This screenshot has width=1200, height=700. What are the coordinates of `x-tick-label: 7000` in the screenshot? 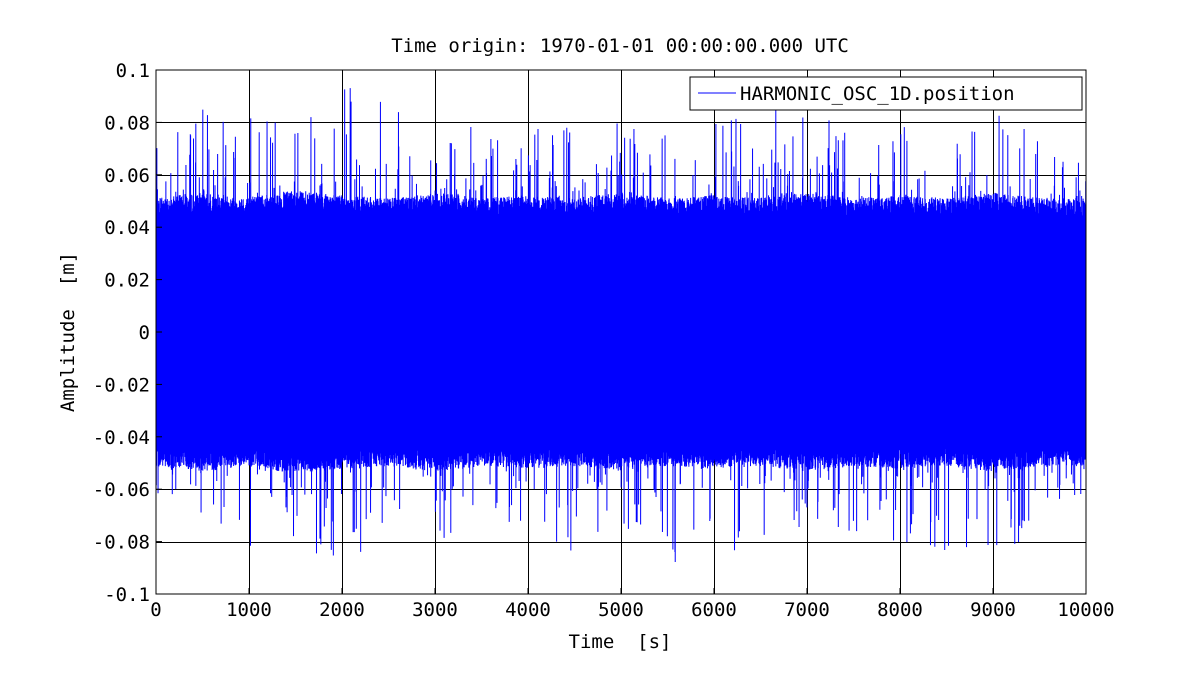 It's located at (807, 610).